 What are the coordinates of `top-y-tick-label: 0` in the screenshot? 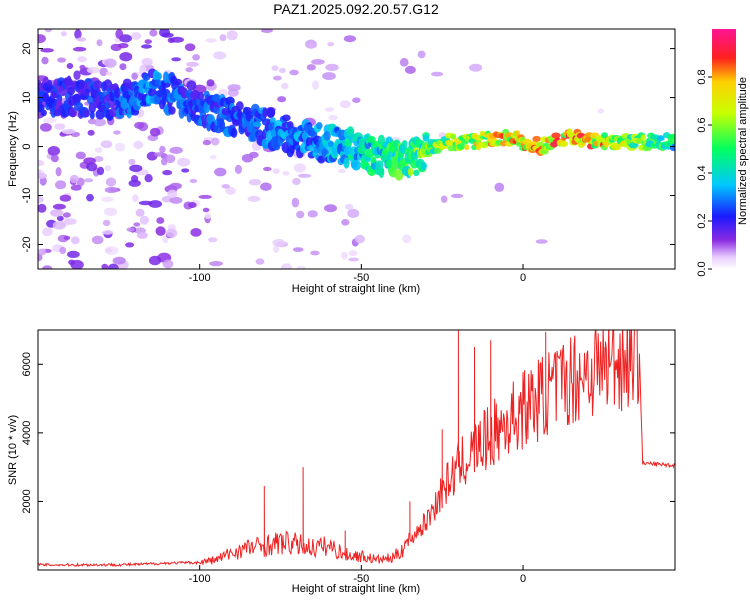 It's located at (27, 146).